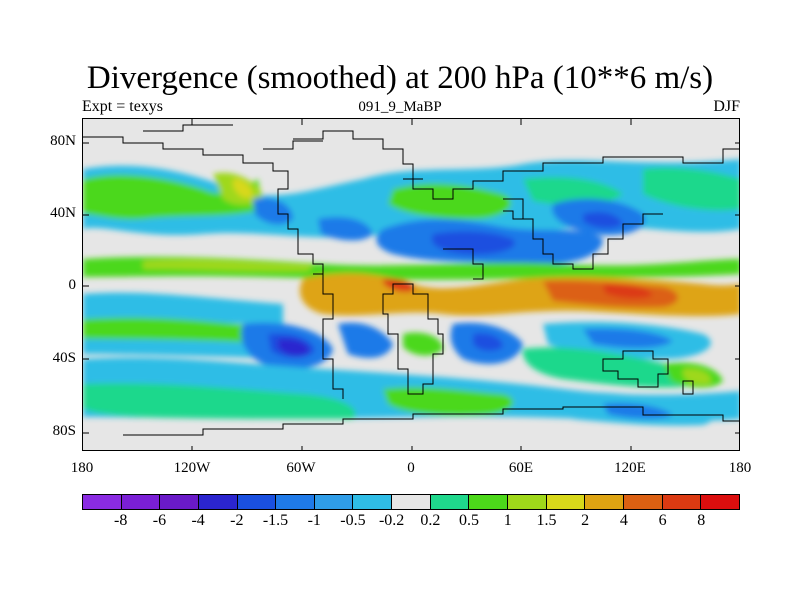  I want to click on y-tick-label-40s: 40S, so click(64, 358).